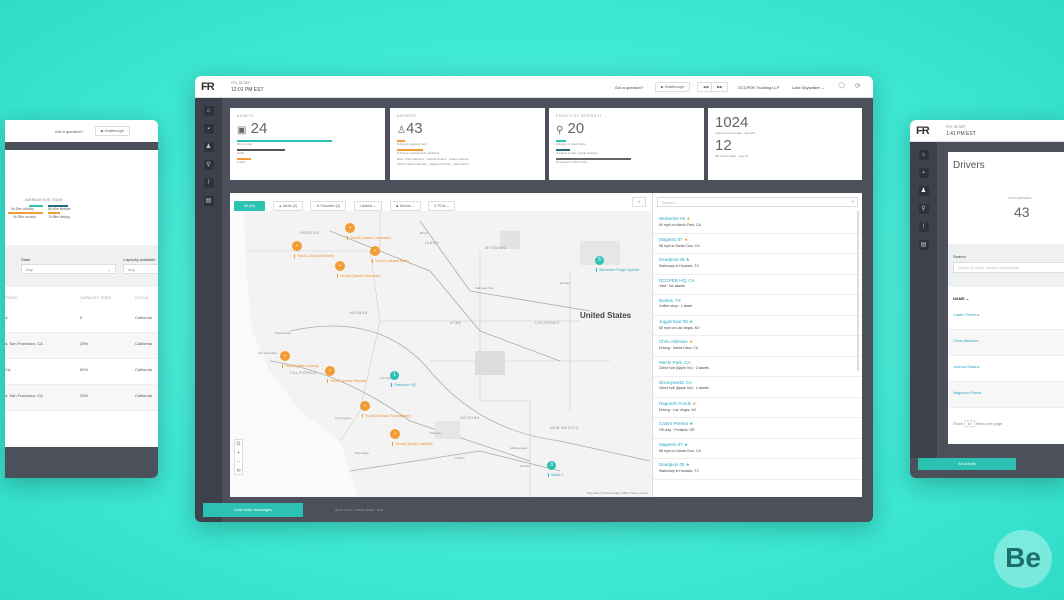 Image resolution: width=1064 pixels, height=600 pixels. I want to click on user-menu: Luke Skywalker ⌄, so click(808, 87).